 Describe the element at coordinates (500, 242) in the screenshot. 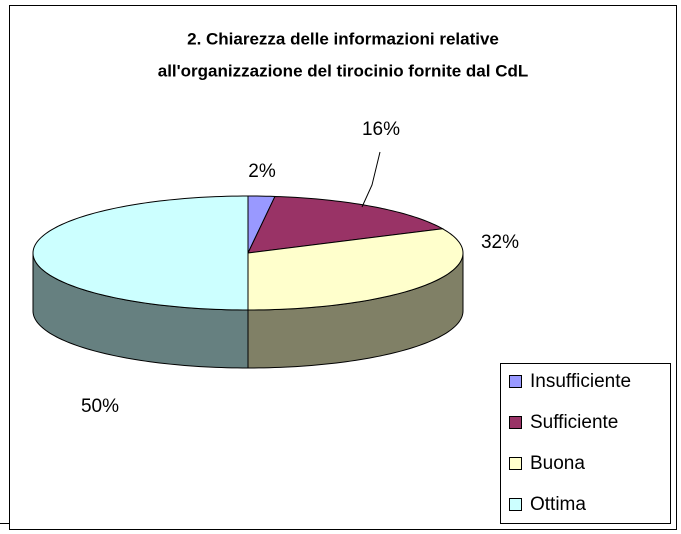

I see `data-label: 32%` at that location.